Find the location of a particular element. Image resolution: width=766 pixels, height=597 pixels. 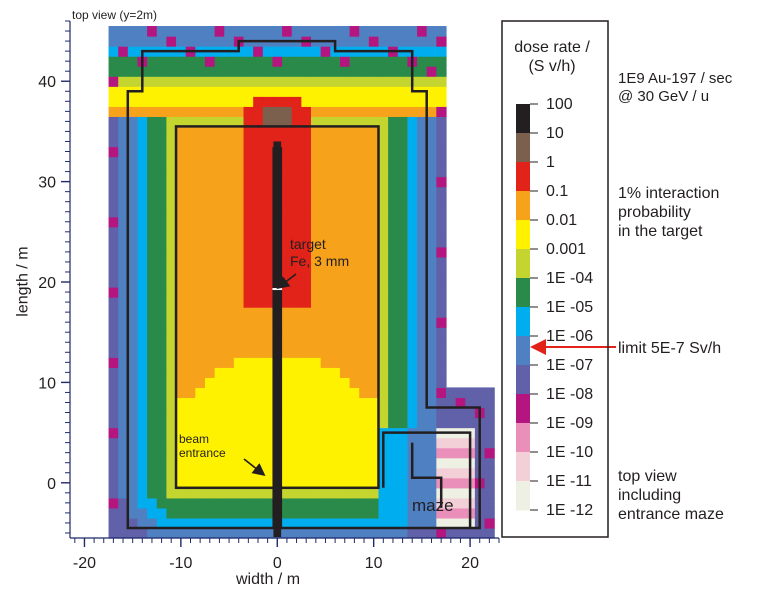

colorbar-label: 10 is located at coordinates (555, 133).